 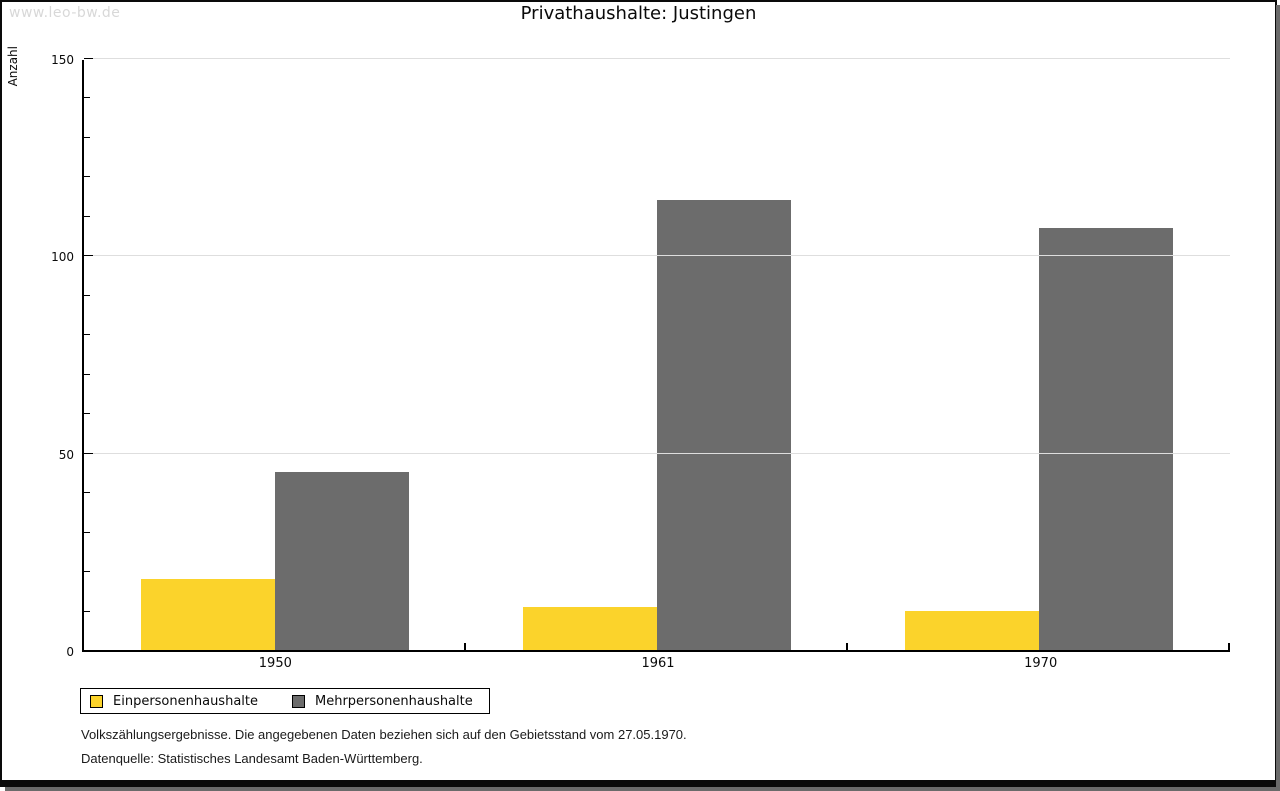 I want to click on chart-title: Privathaushalte: Justingen, so click(x=638, y=13).